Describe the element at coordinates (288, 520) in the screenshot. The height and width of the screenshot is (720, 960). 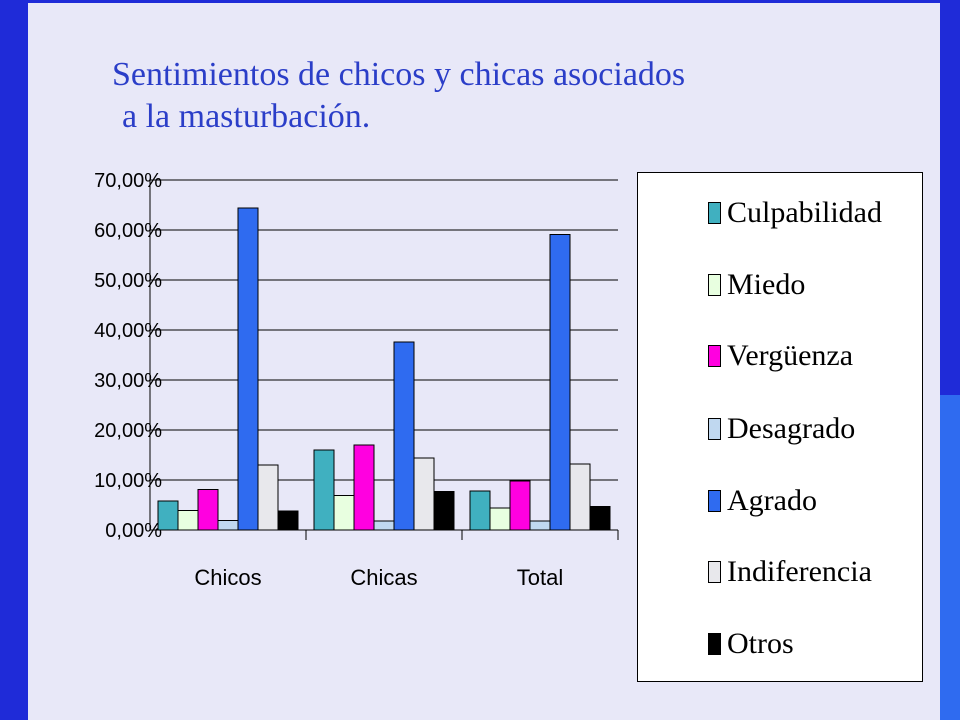
I see `bar-otros-chicos` at that location.